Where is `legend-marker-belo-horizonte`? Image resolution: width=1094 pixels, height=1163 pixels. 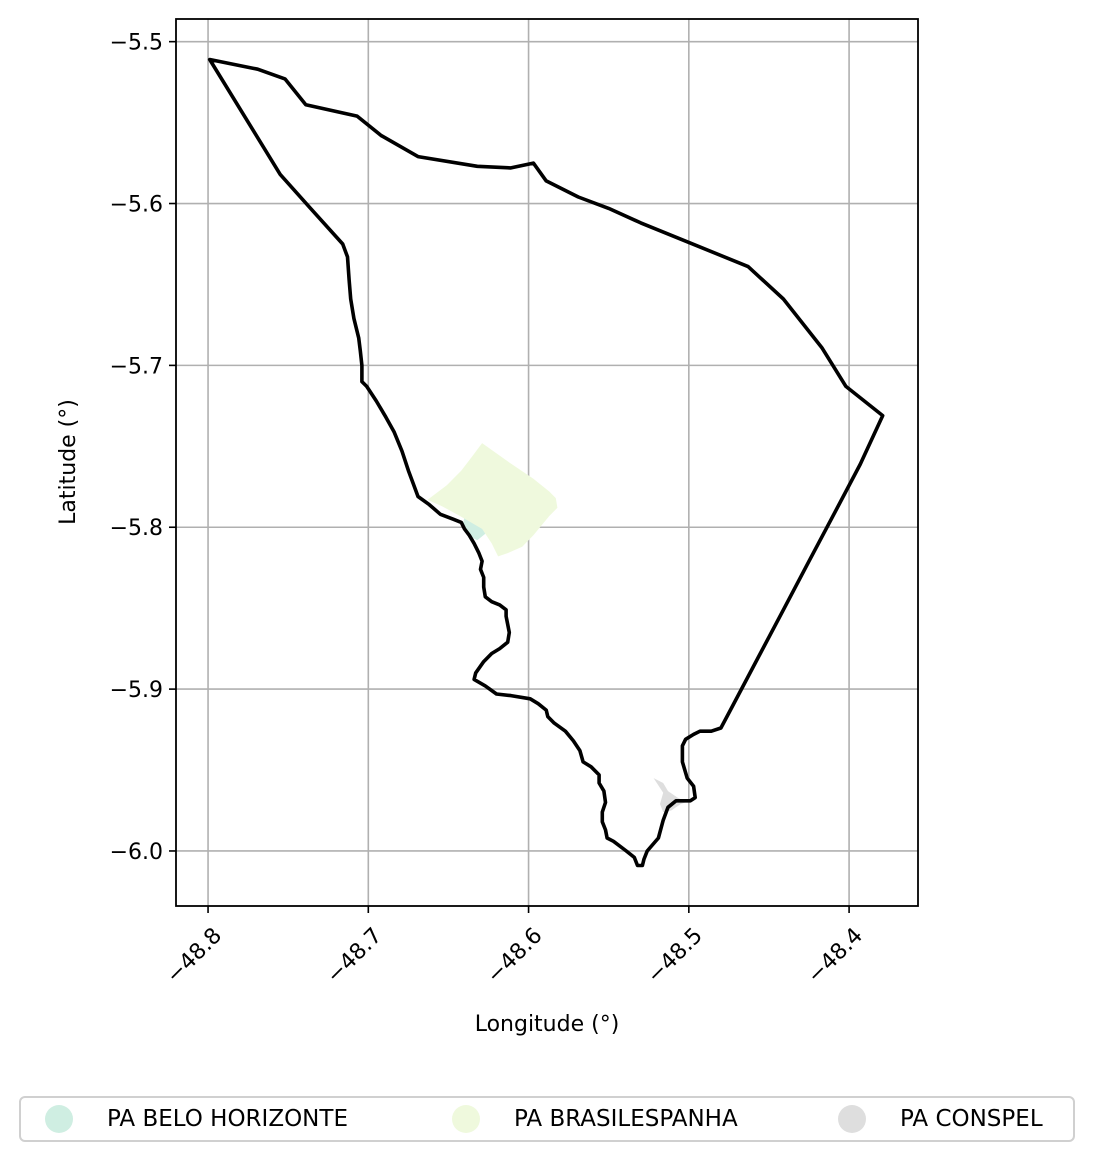
legend-marker-belo-horizonte is located at coordinates (59, 1119).